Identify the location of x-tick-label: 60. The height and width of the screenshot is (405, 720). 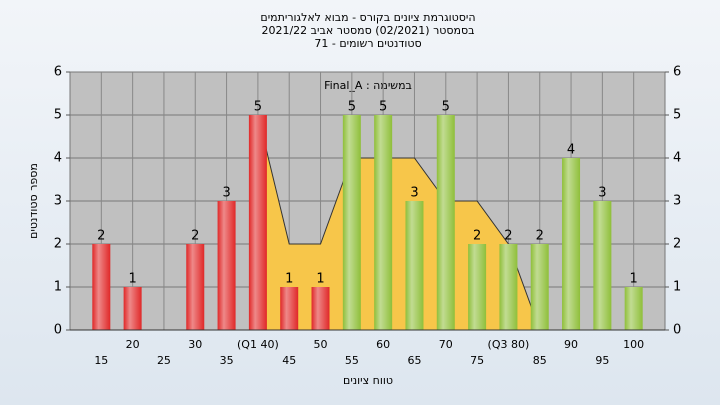
(383, 344).